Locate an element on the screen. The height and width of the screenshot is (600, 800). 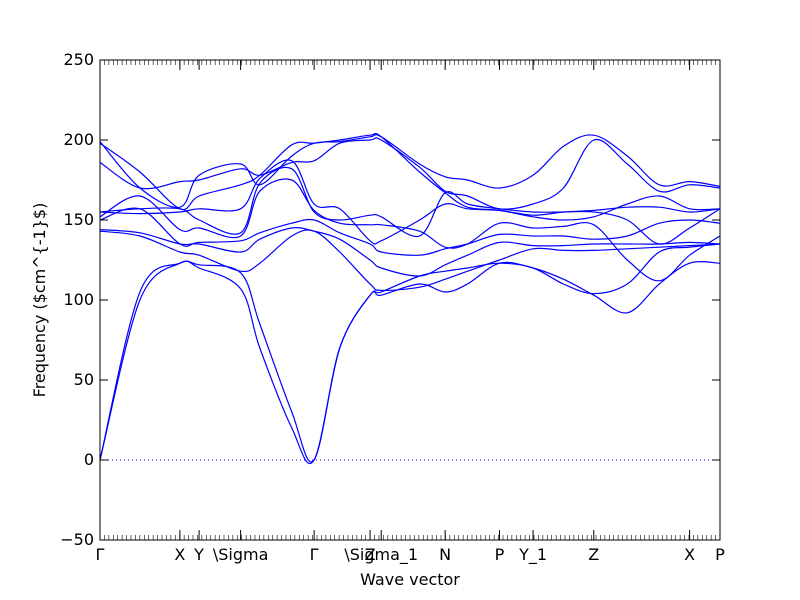
y-tick-label: 100 is located at coordinates (78, 299).